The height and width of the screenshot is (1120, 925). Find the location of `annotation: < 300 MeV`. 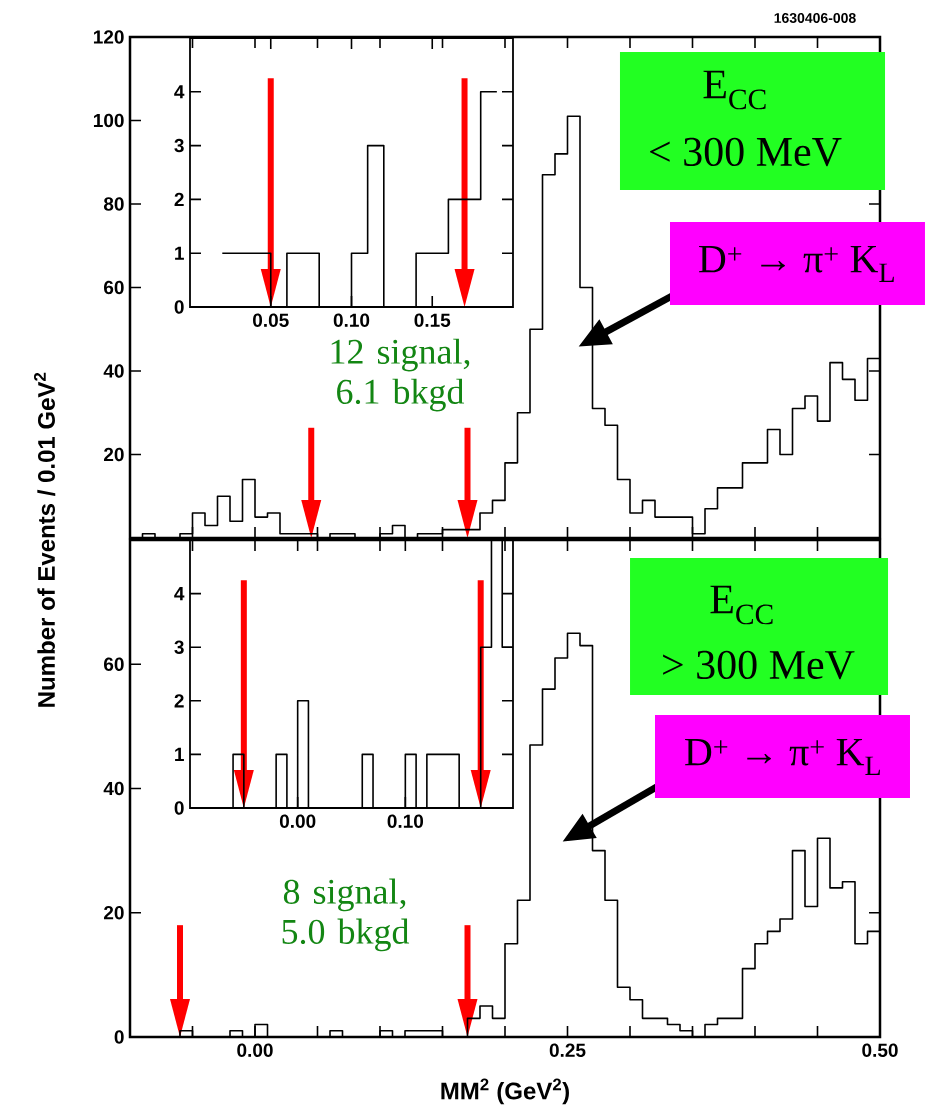

annotation: < 300 MeV is located at coordinates (746, 152).